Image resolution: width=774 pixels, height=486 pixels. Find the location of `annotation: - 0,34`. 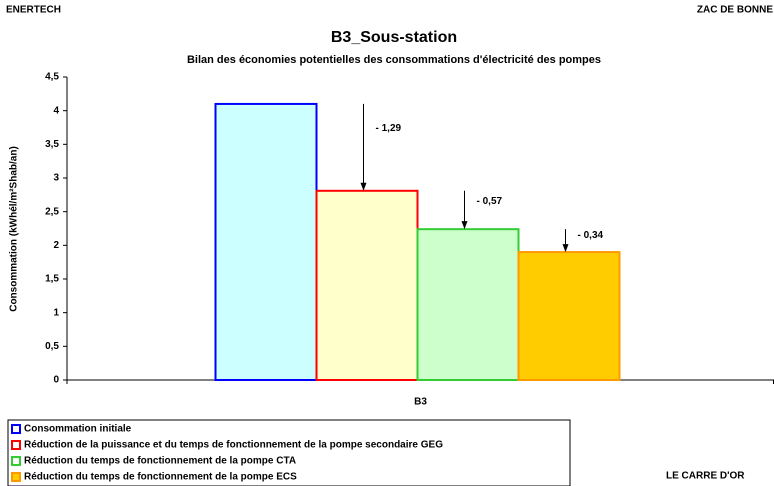

annotation: - 0,34 is located at coordinates (591, 235).